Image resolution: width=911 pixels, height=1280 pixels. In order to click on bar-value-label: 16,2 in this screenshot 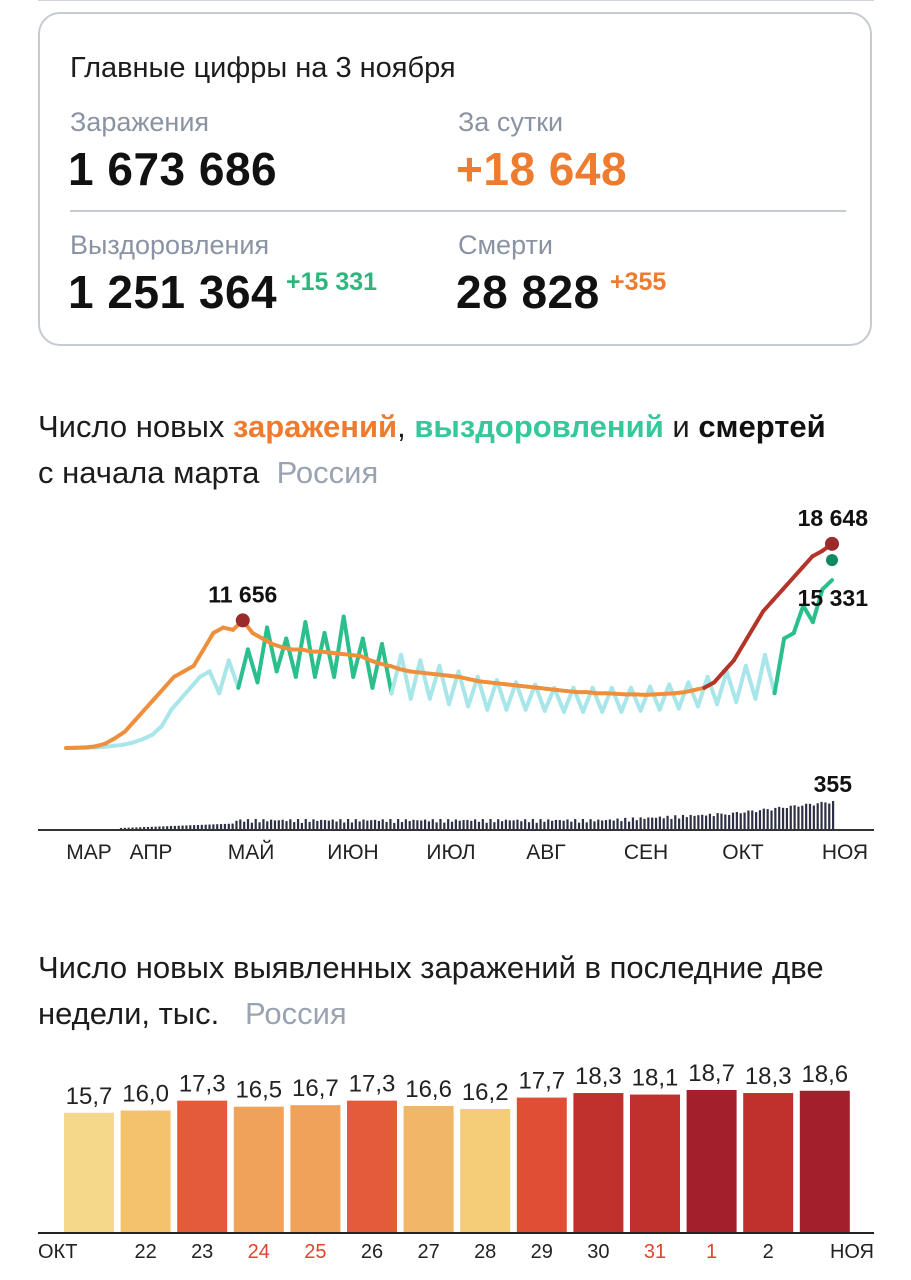, I will do `click(485, 1092)`.